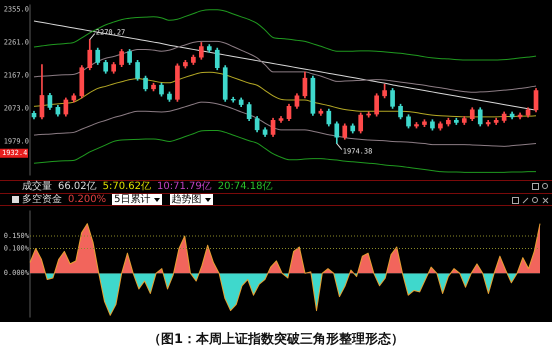 The image size is (552, 358). Describe the element at coordinates (42, 200) in the screenshot. I see `text: 多空资金` at that location.